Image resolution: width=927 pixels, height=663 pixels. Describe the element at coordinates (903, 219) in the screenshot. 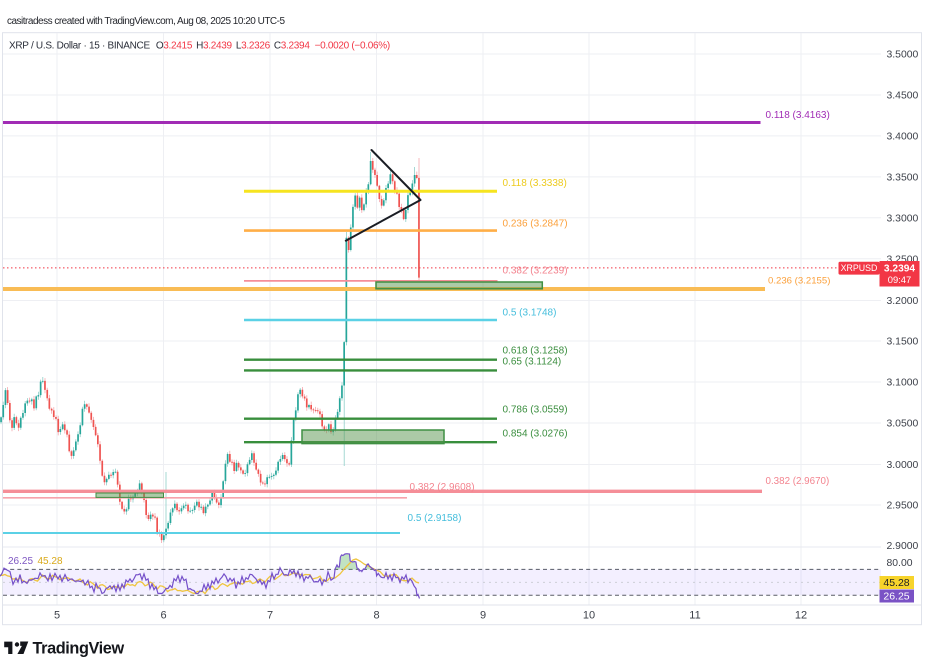

I see `svg-text: 3.3000` at that location.